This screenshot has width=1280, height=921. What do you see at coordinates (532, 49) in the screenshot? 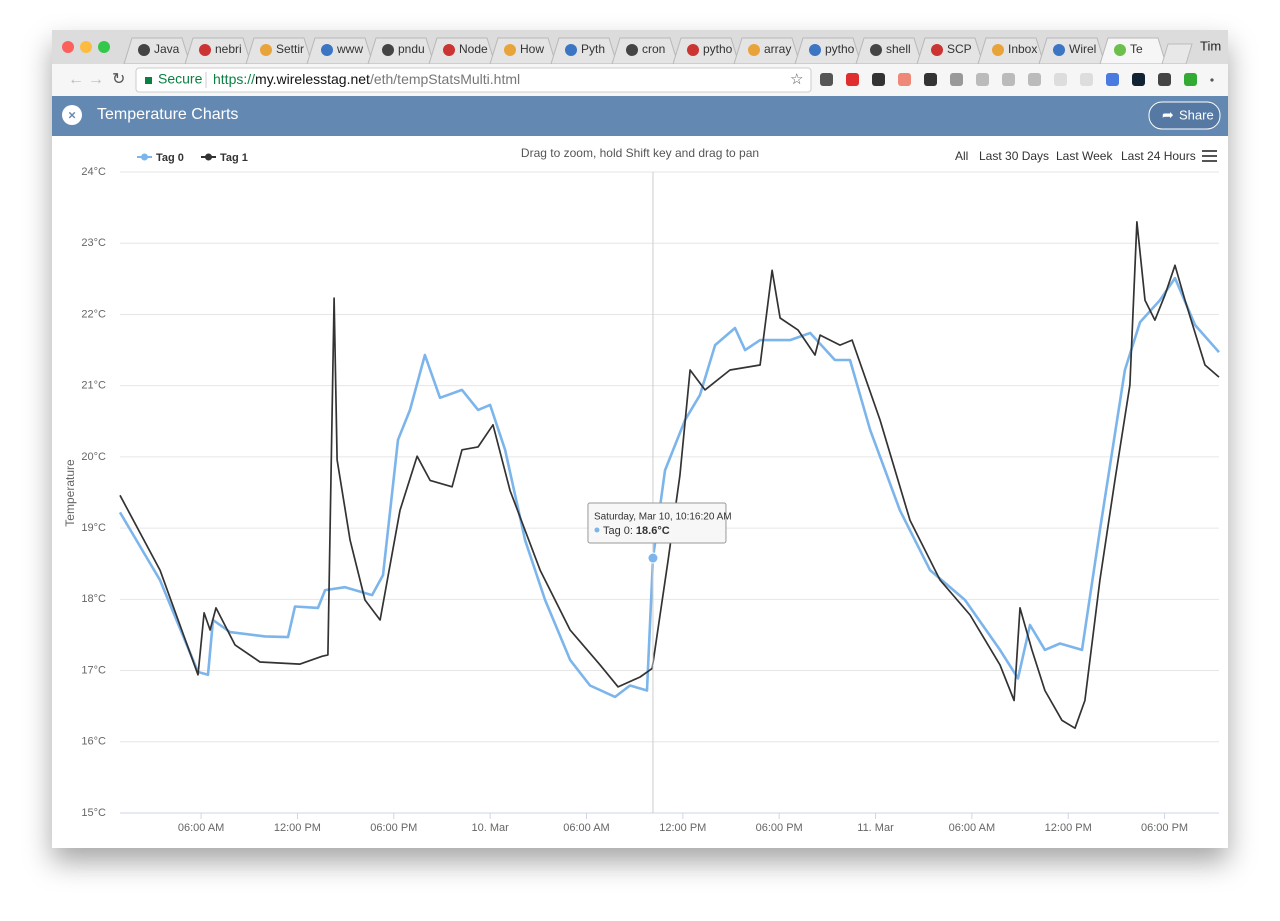
I see `tab-title: How` at bounding box center [532, 49].